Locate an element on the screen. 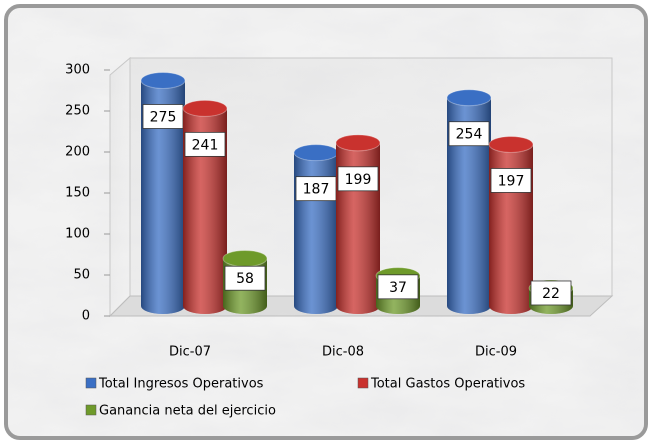  data-label: 241 is located at coordinates (205, 145).